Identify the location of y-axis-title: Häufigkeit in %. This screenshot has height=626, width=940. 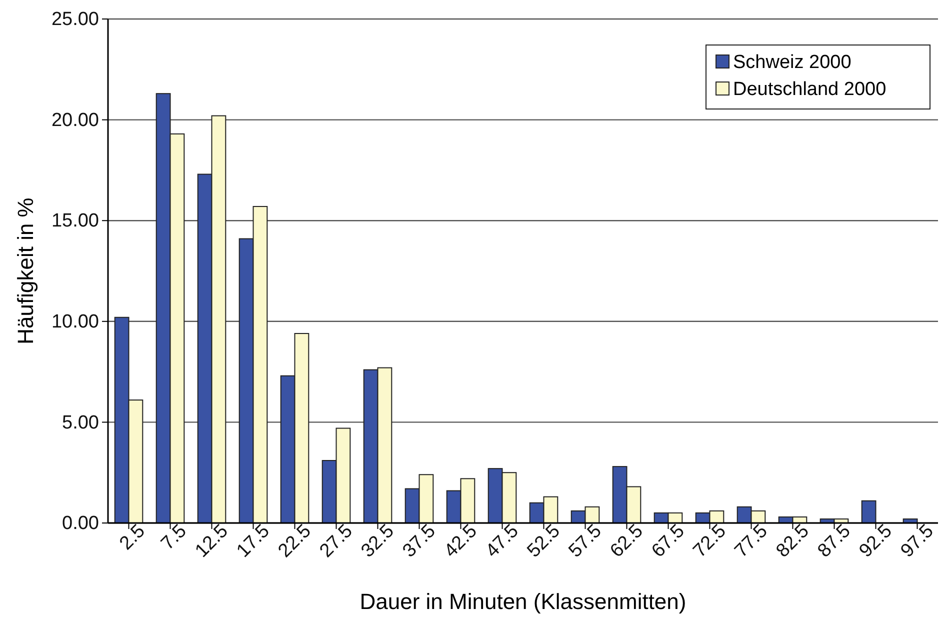
(25, 271).